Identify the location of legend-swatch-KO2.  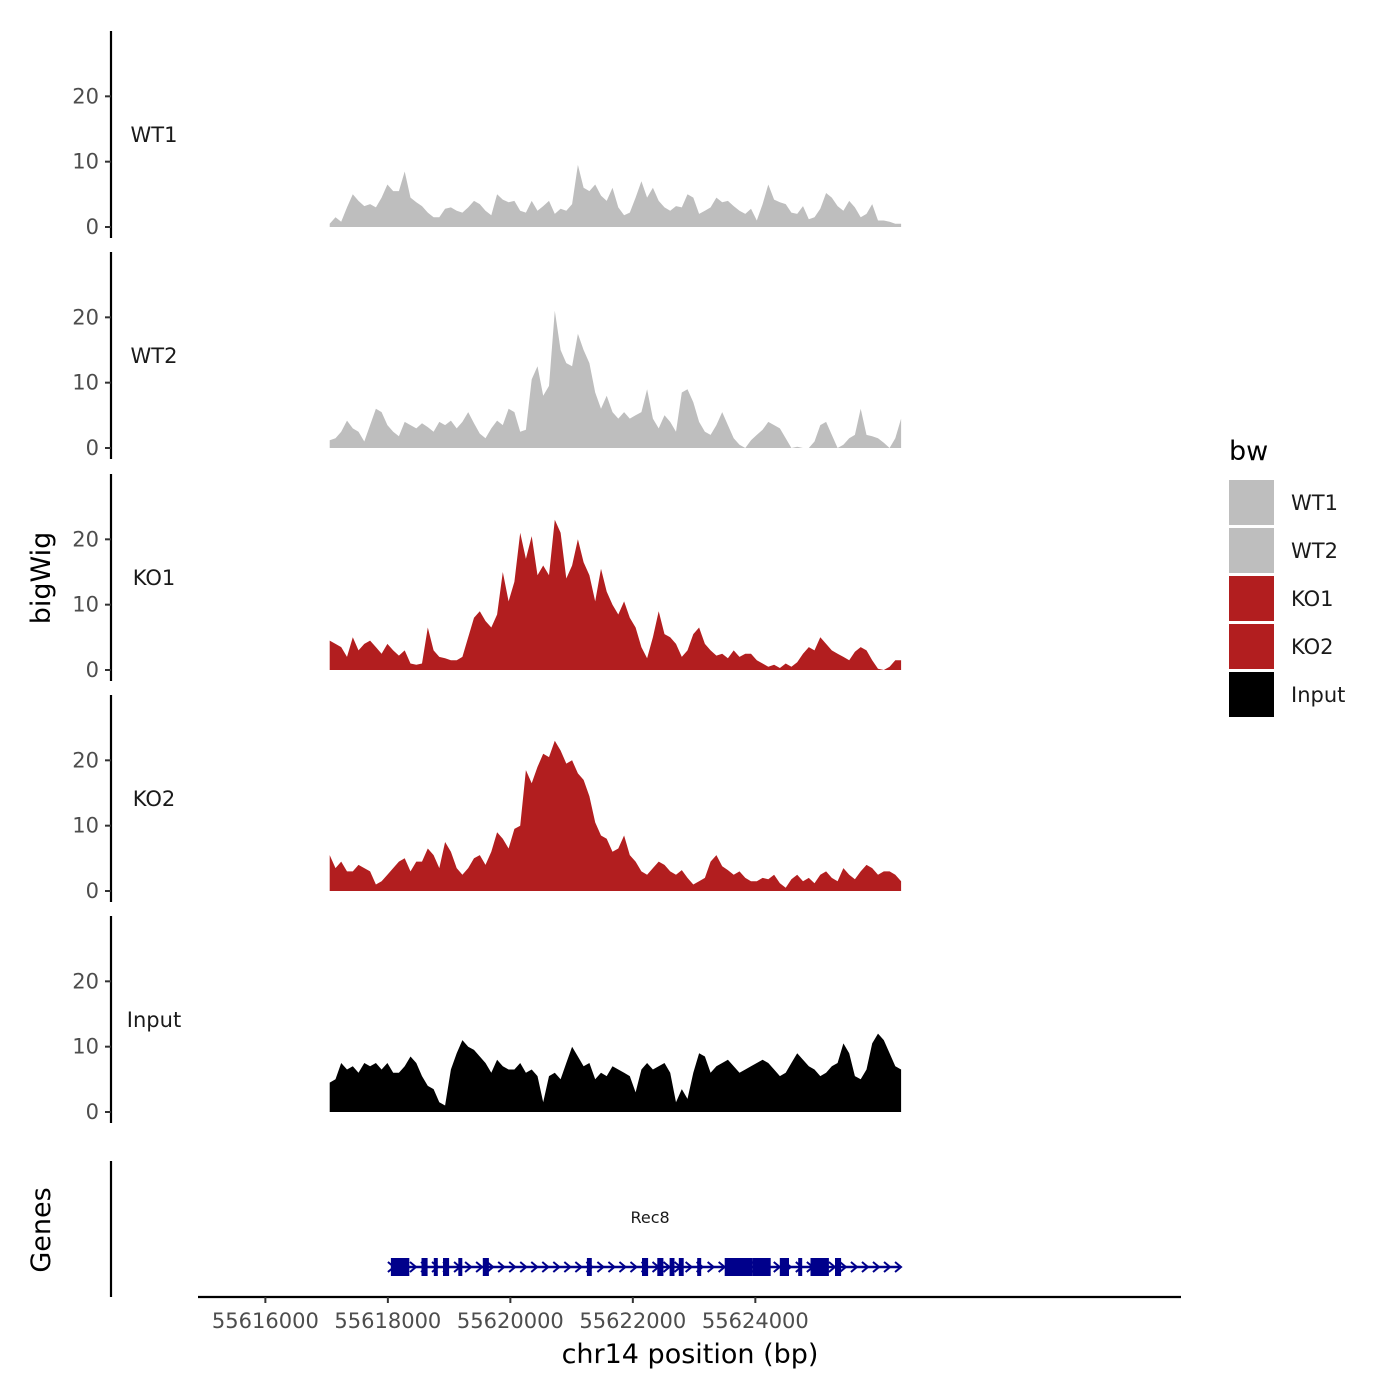
(1251, 646).